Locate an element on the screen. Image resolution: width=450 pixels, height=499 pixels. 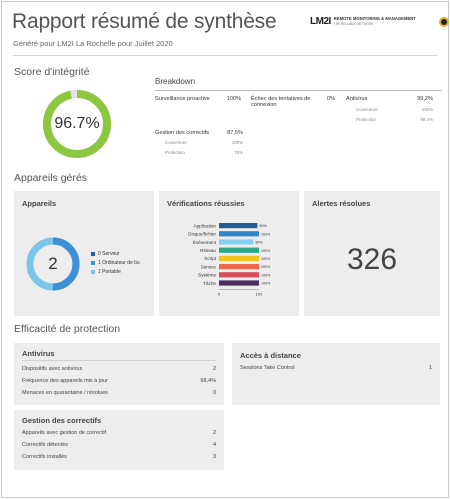
card-divider is located at coordinates (119, 360).